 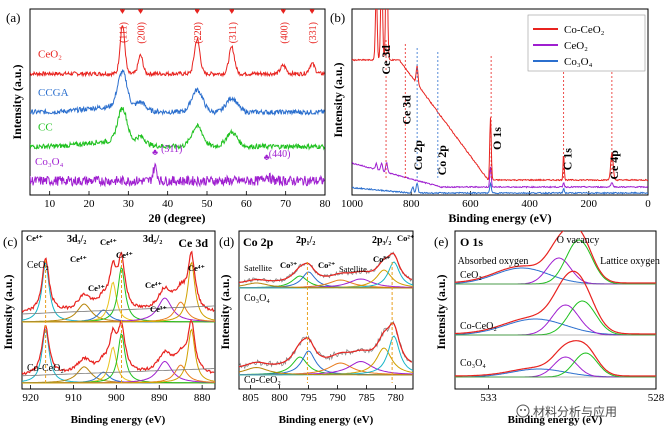 I want to click on xtick-label: 900, so click(x=116, y=398).